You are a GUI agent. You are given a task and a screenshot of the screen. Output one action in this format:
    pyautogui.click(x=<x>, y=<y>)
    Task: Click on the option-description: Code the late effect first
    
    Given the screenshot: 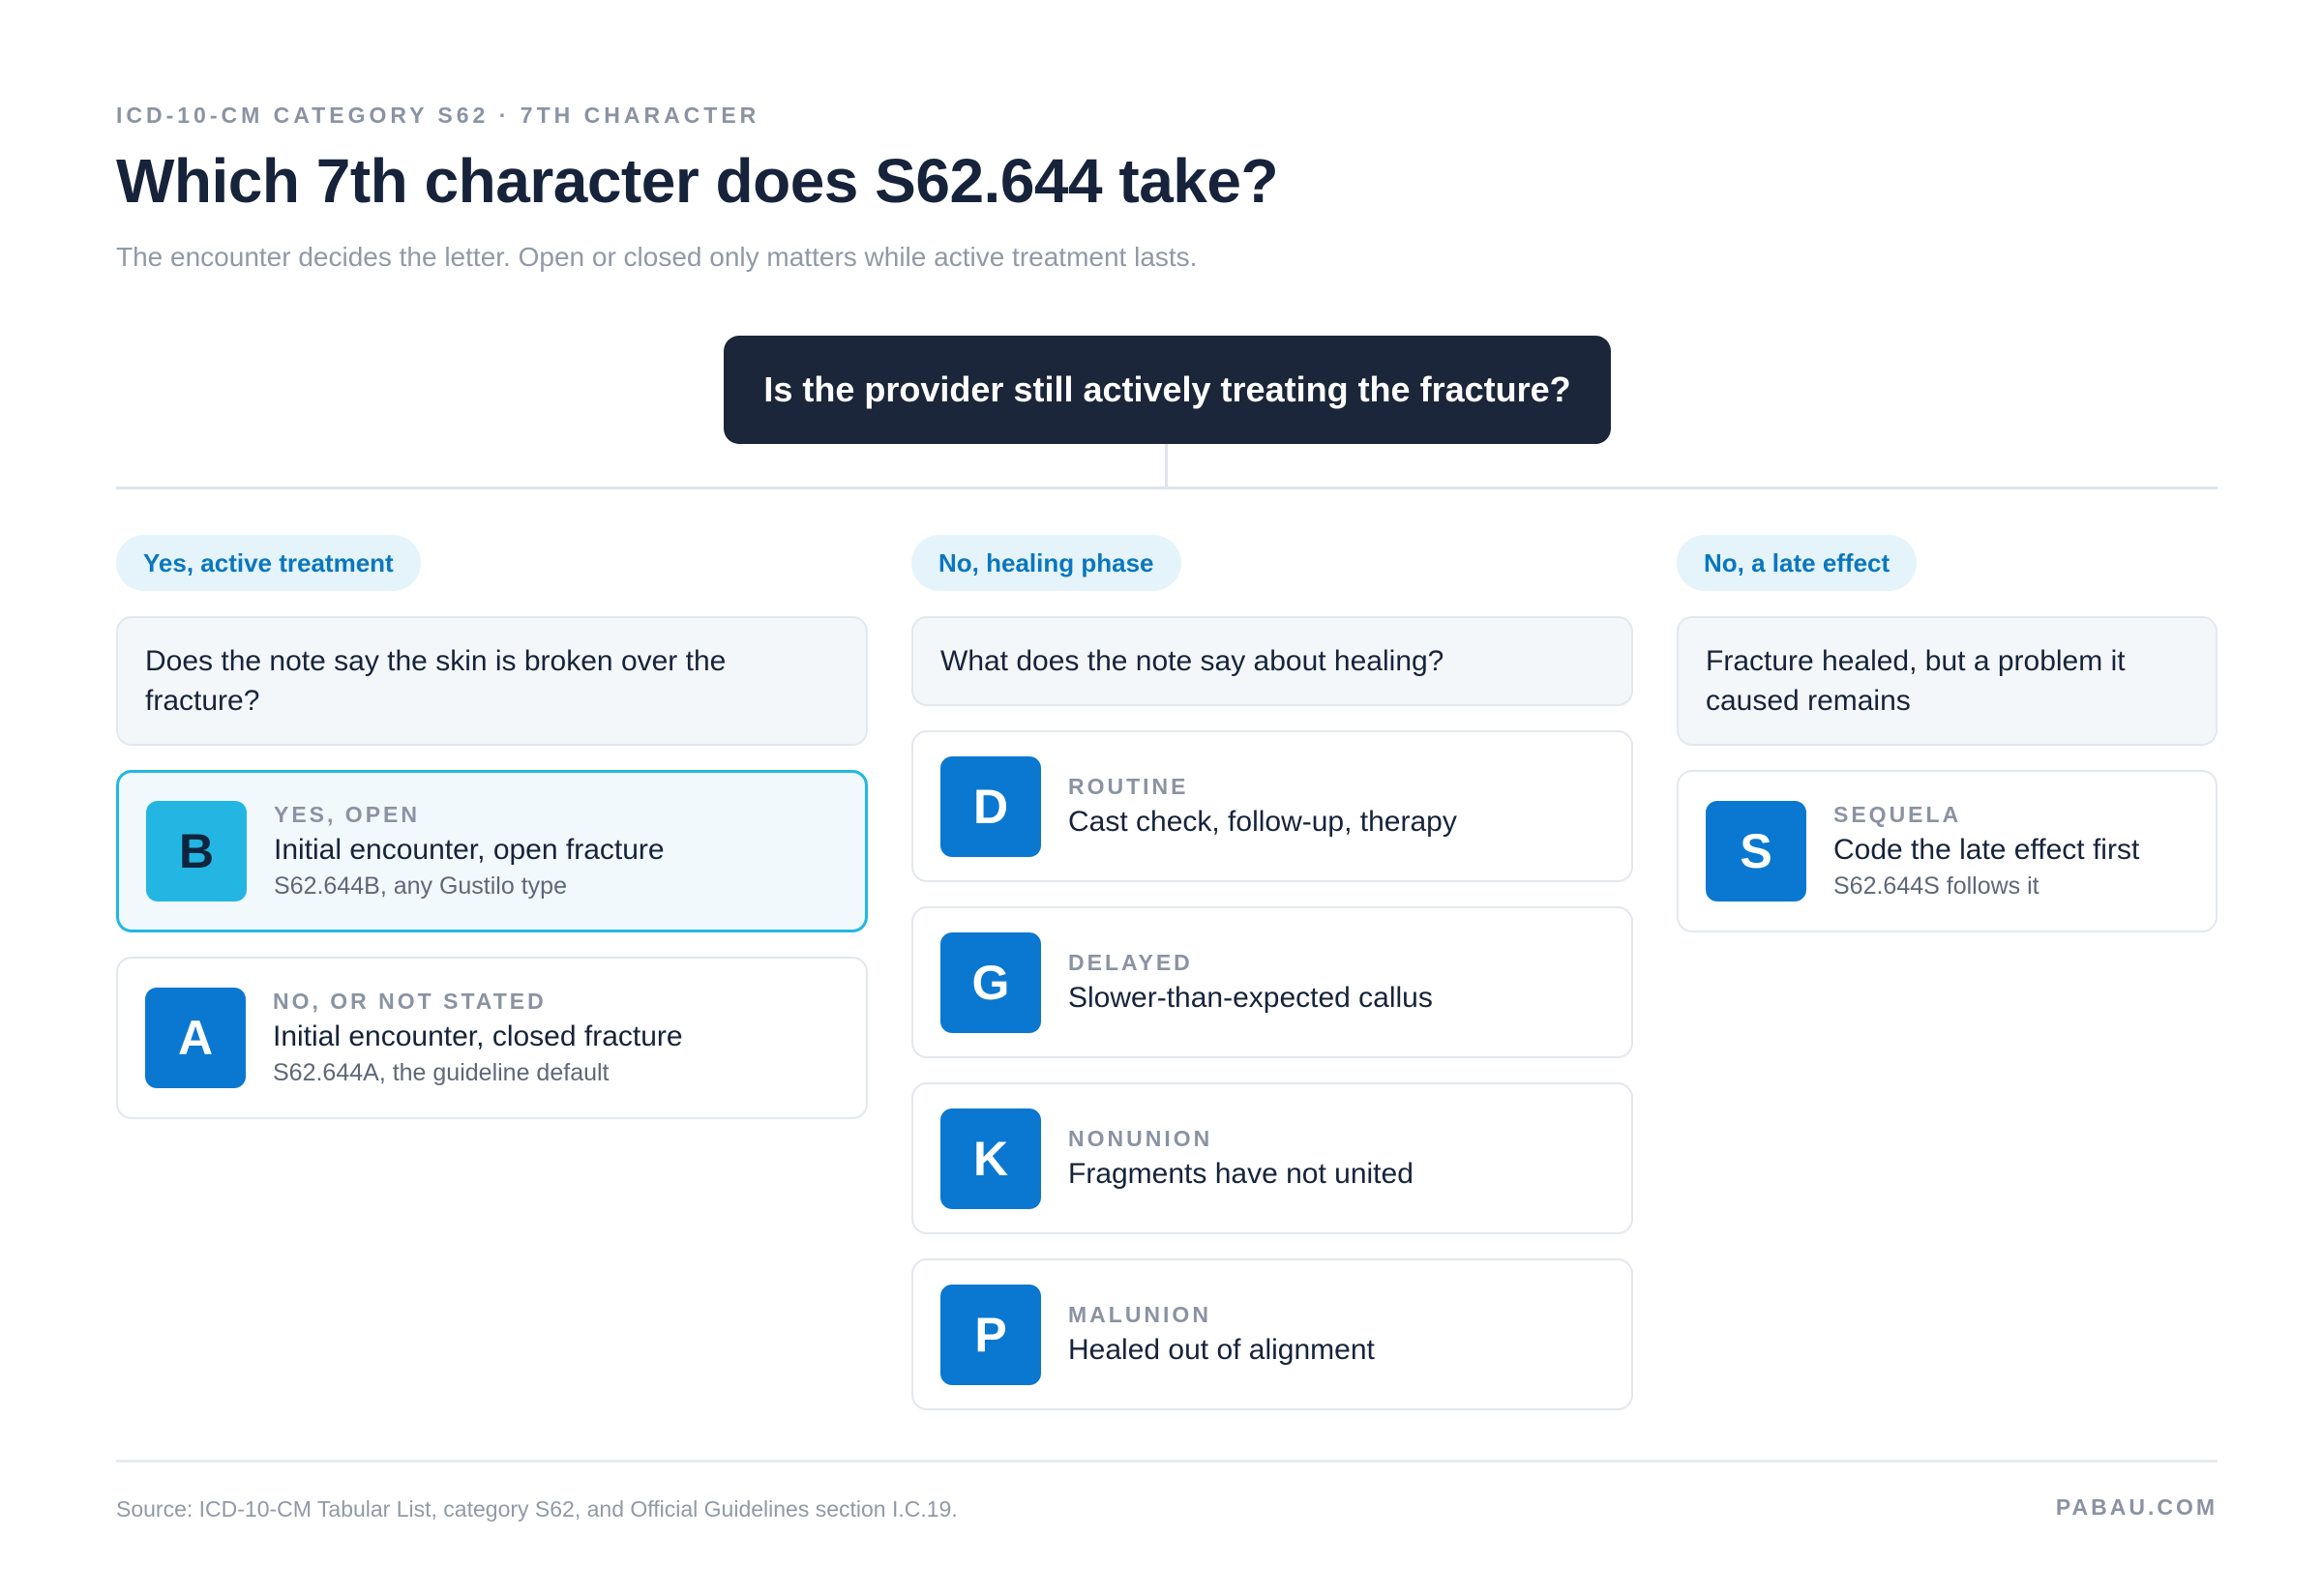 What is the action you would take?
    pyautogui.click(x=1986, y=850)
    